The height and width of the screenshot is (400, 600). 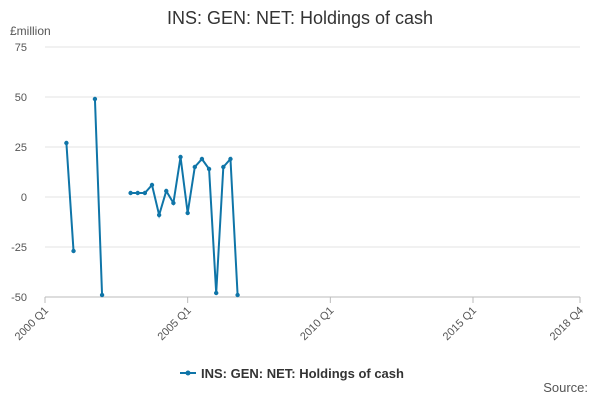 What do you see at coordinates (300, 18) in the screenshot?
I see `chart-title: INS: GEN: NET: Holdings of cash` at bounding box center [300, 18].